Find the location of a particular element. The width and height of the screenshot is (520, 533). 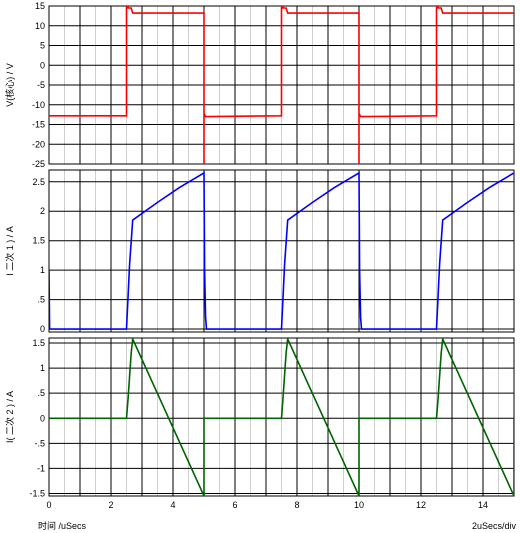

x-tick-label: 10 is located at coordinates (359, 505).